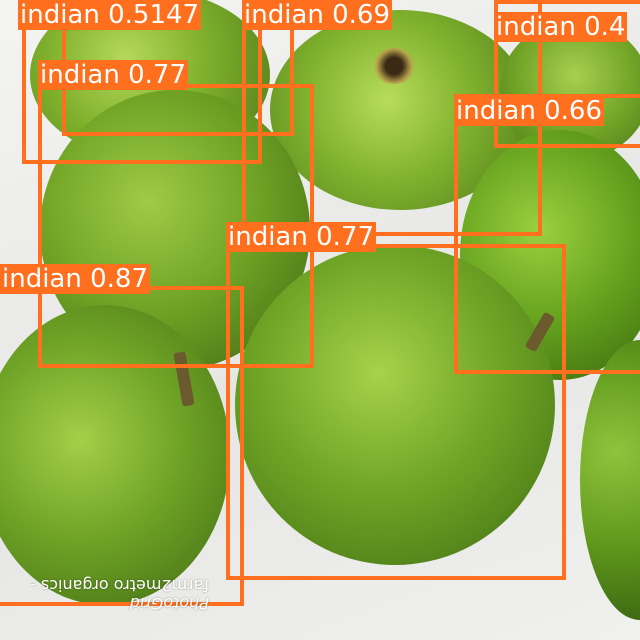 The height and width of the screenshot is (640, 640). I want to click on detection-label: indian 0.69, so click(317, 15).